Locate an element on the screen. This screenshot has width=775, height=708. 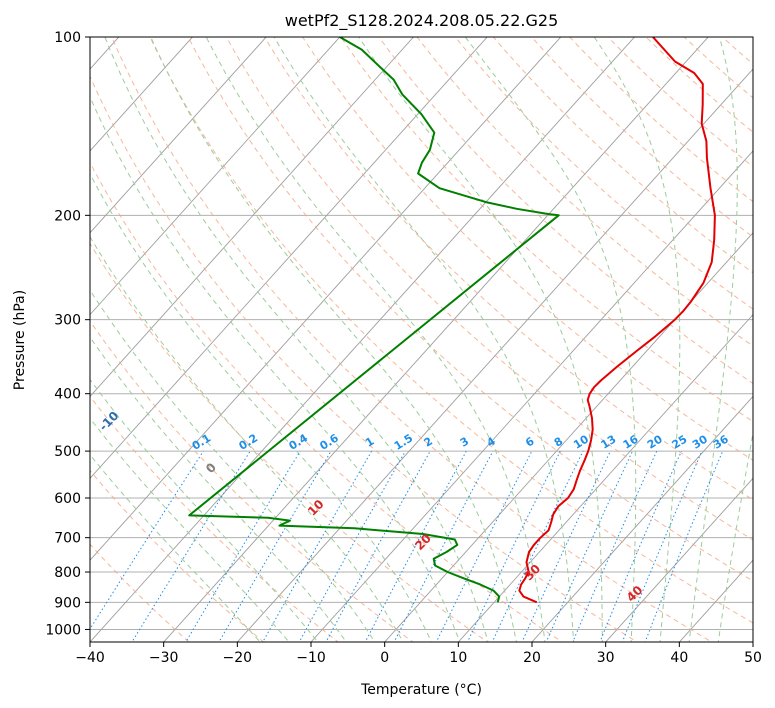
mixing-ratio-label: 20 is located at coordinates (655, 441).